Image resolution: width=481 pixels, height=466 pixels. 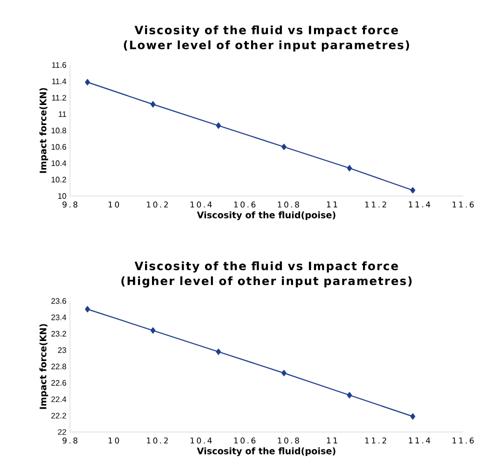 I want to click on chart-subtitle: (Lower level of other input parametres), so click(x=267, y=46).